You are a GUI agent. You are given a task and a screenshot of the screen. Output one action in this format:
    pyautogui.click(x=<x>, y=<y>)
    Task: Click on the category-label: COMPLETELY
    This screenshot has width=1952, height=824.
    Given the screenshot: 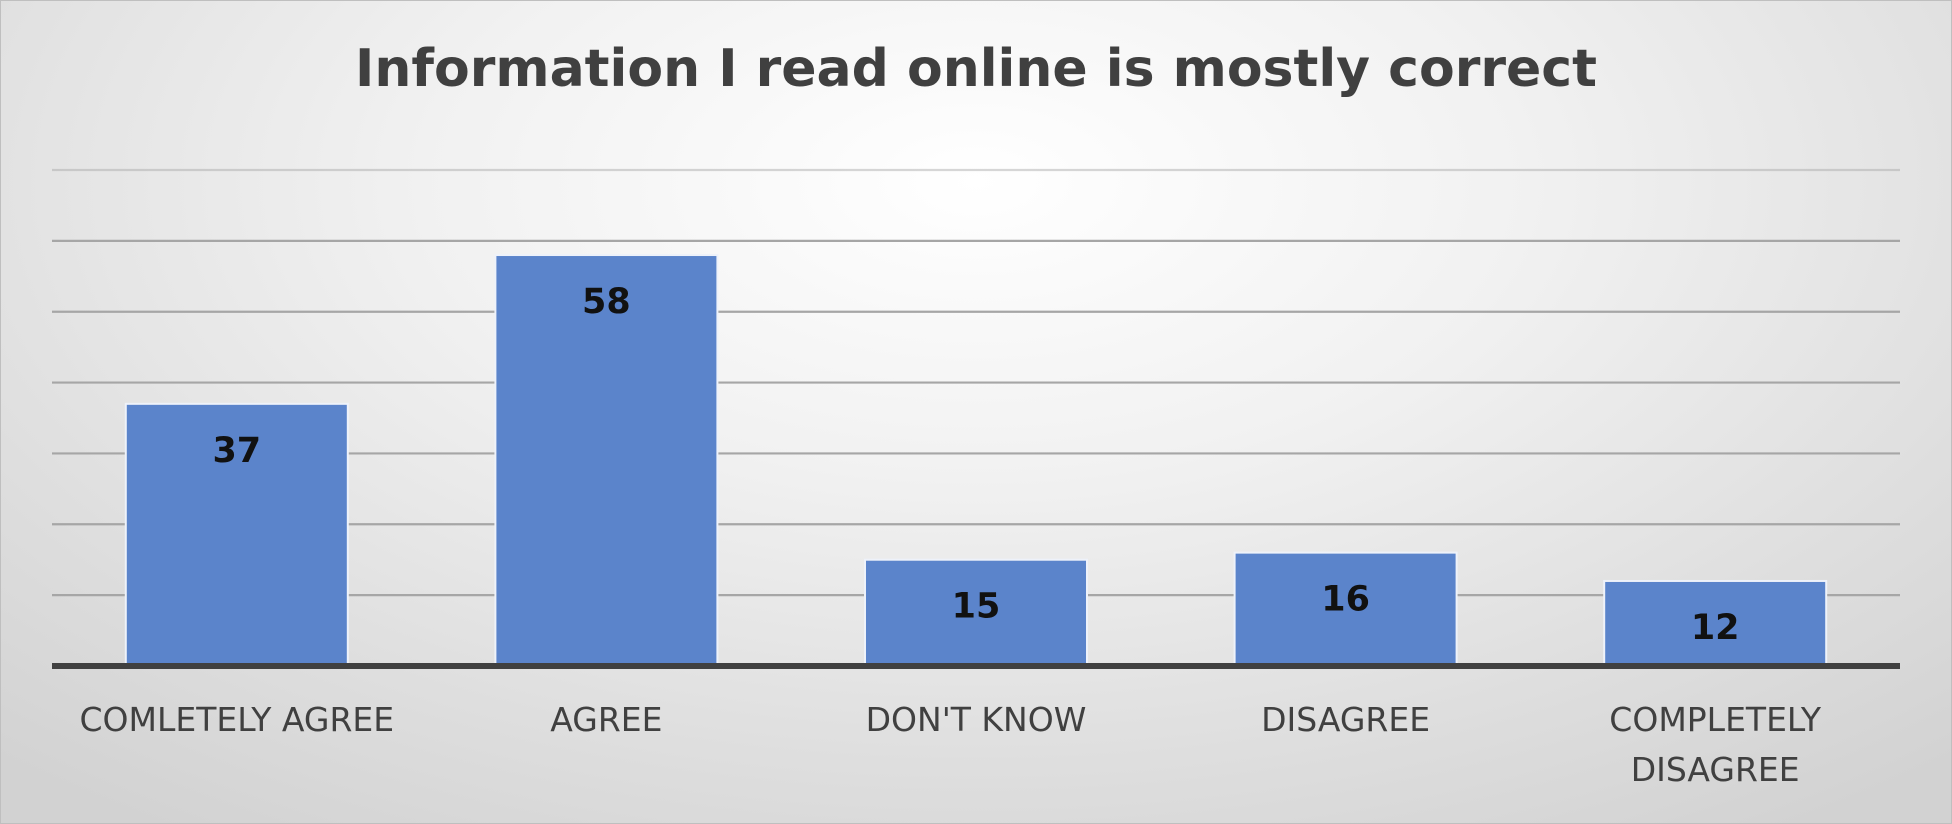 What is the action you would take?
    pyautogui.click(x=1715, y=719)
    